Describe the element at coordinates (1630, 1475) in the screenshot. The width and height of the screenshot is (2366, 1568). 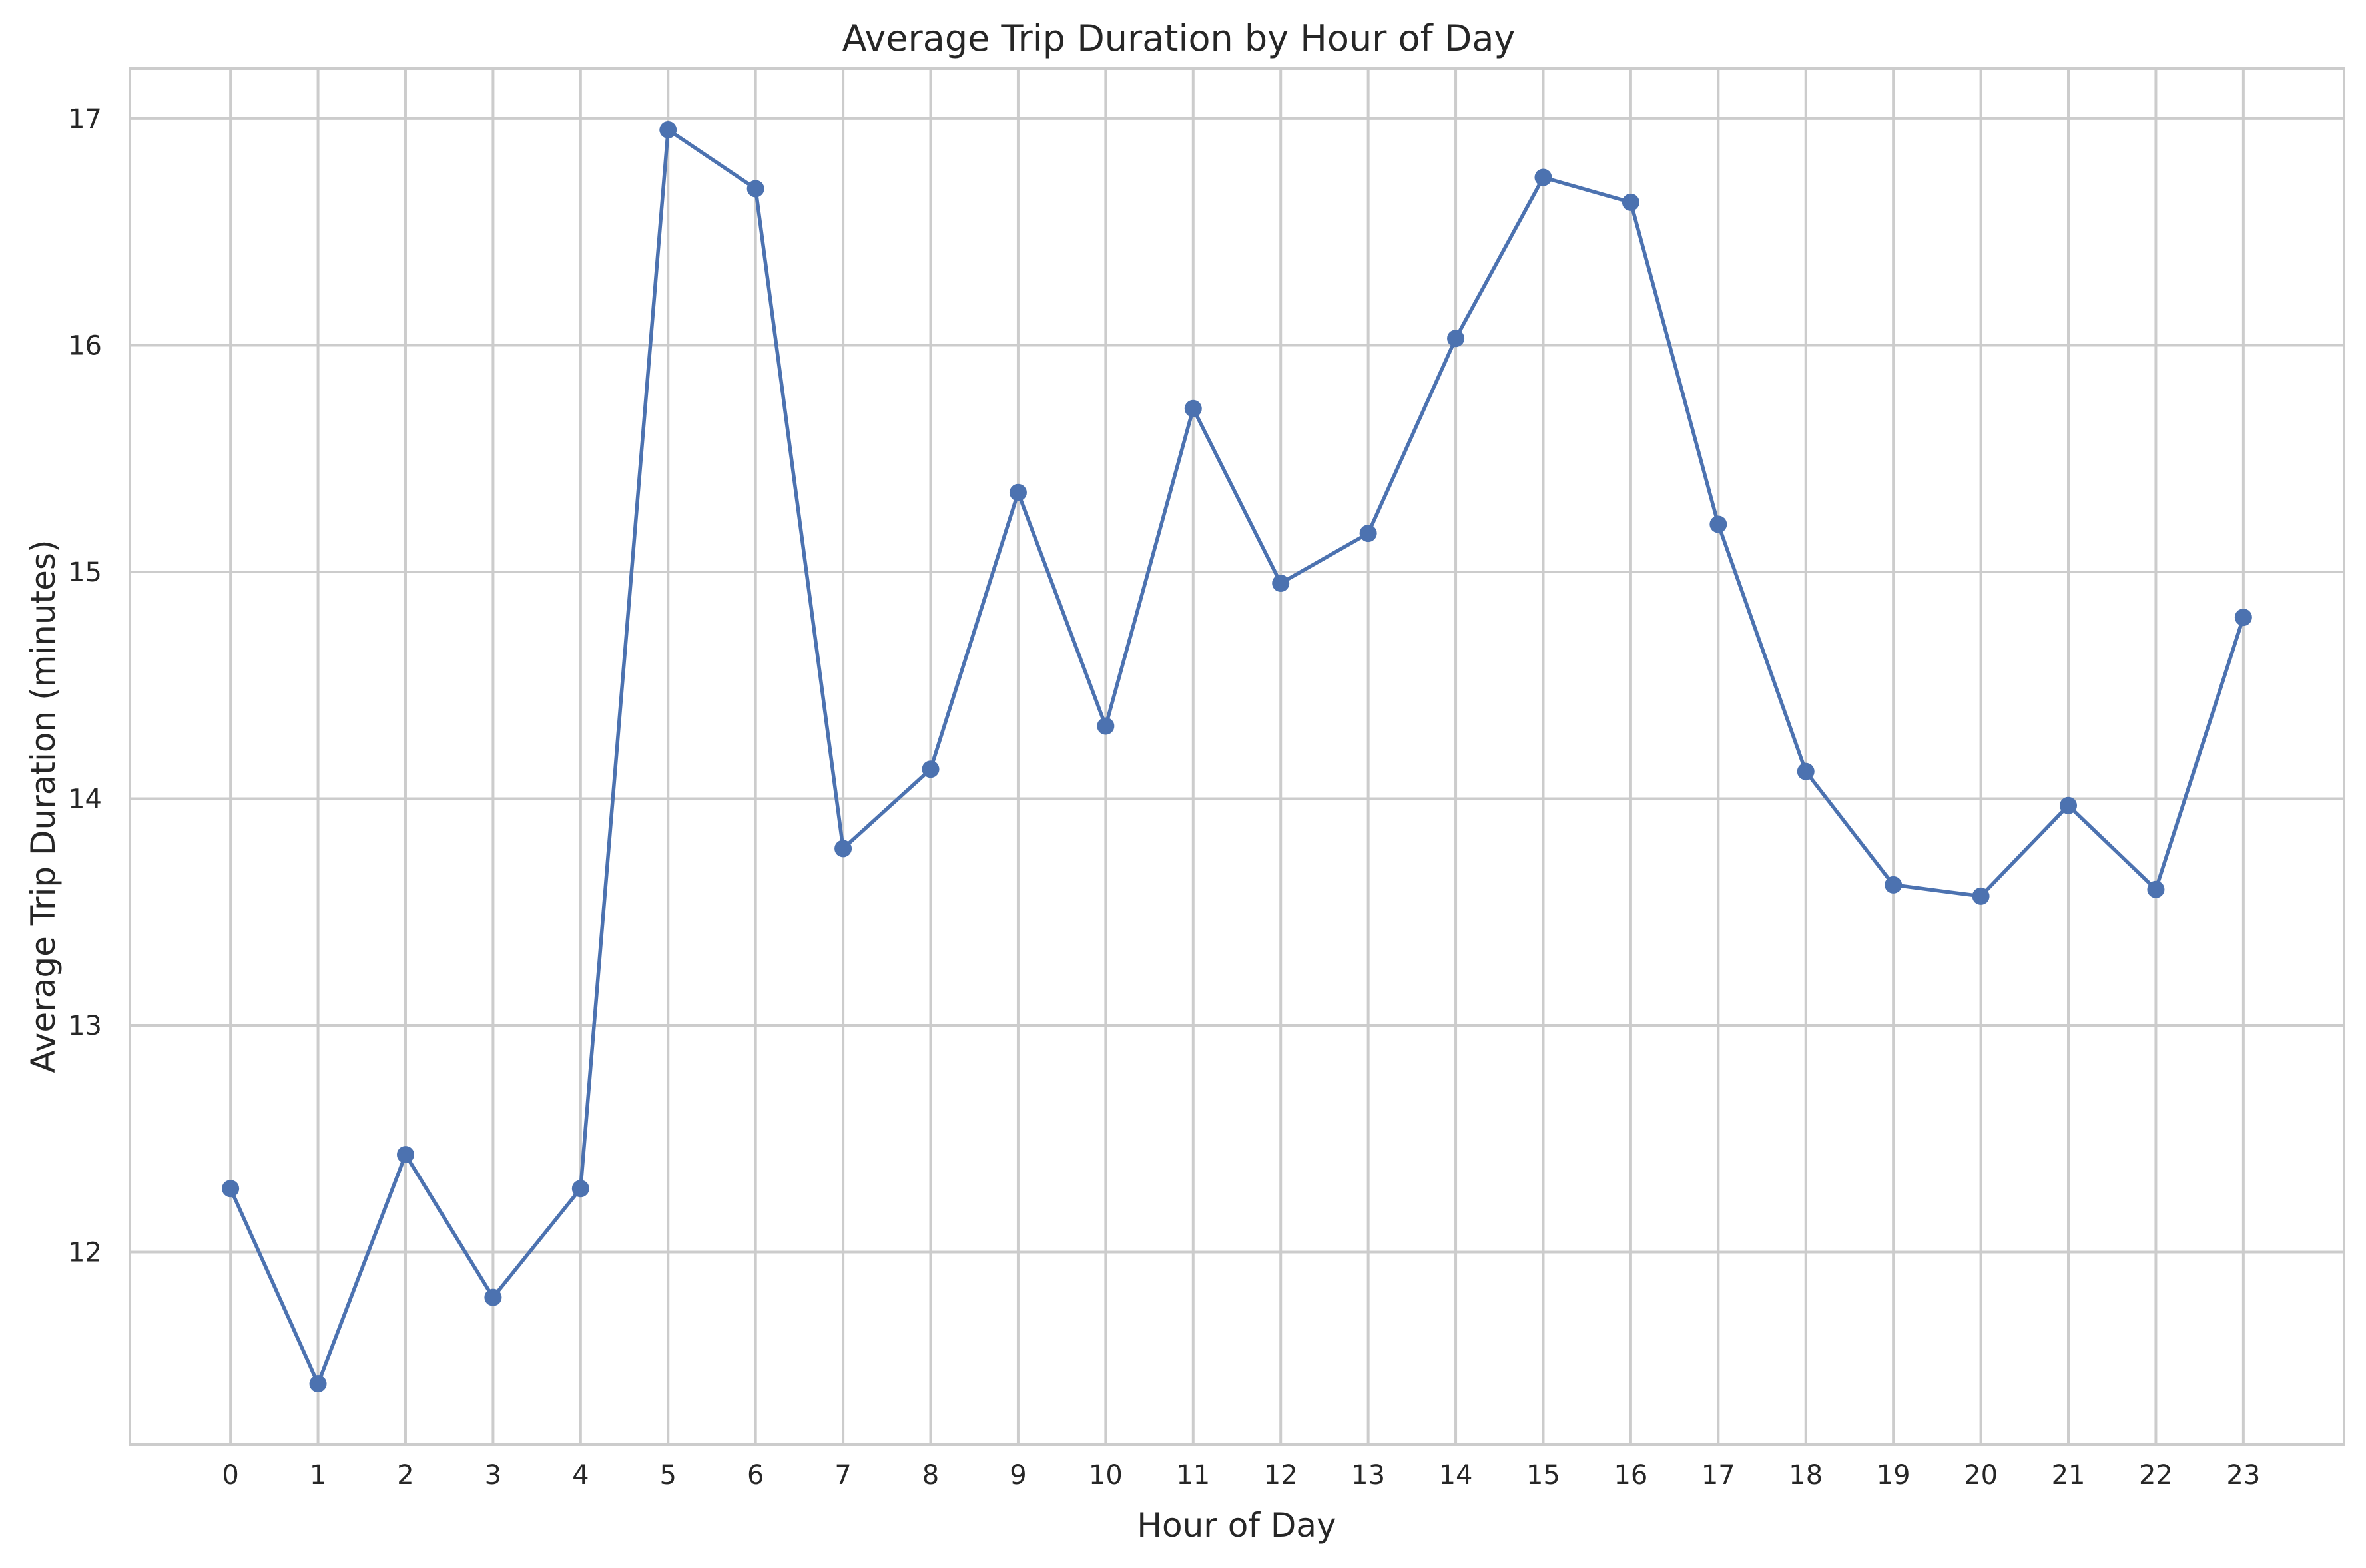
I see `x-tick-label: 16` at that location.